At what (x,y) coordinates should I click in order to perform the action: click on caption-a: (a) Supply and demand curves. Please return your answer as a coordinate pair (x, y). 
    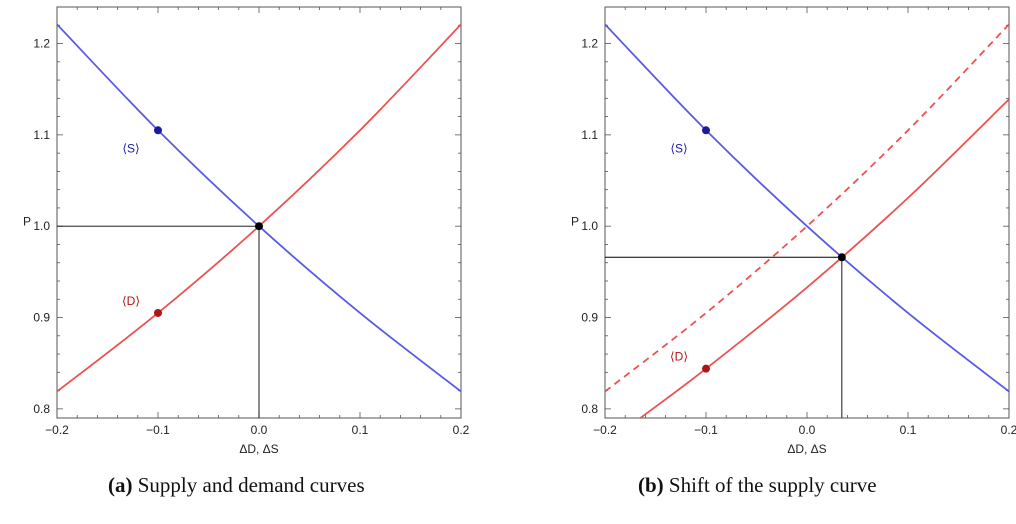
    Looking at the image, I should click on (236, 485).